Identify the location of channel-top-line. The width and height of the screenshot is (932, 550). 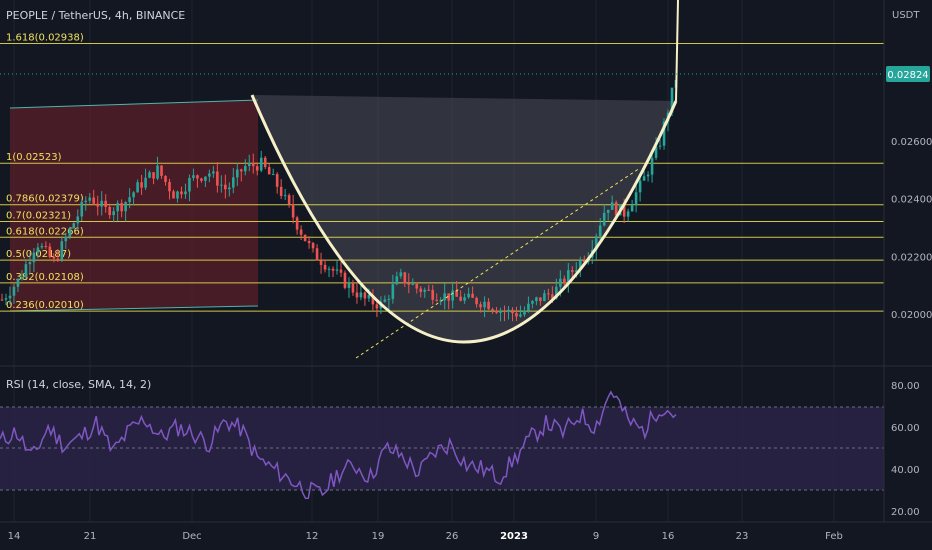
(134, 104).